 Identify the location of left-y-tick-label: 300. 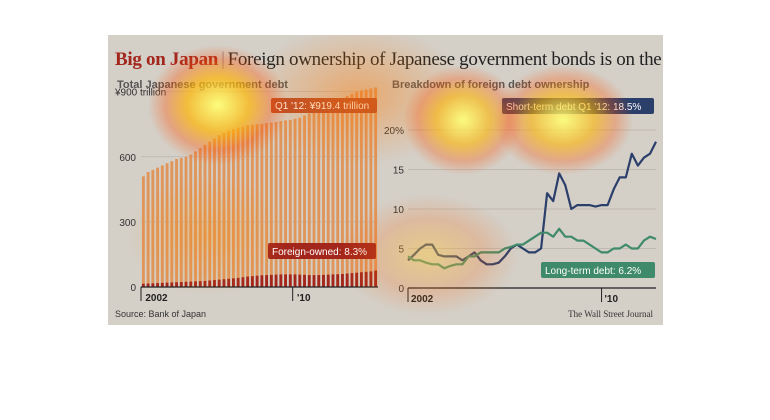
(127, 223).